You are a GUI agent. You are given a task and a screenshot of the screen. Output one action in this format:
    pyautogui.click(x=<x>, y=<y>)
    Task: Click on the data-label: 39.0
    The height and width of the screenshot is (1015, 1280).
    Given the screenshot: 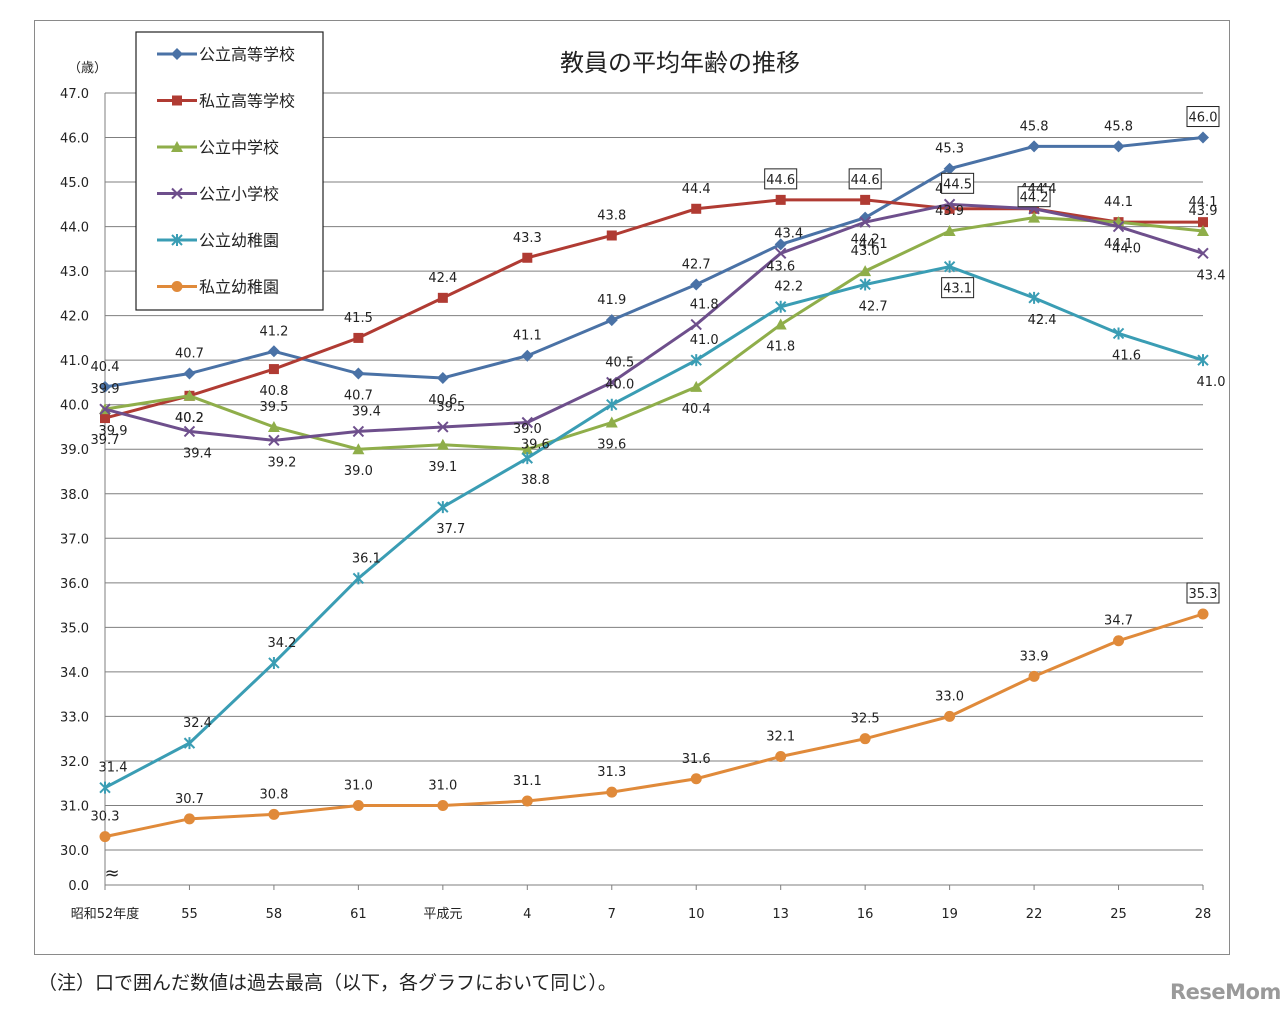 What is the action you would take?
    pyautogui.click(x=527, y=429)
    